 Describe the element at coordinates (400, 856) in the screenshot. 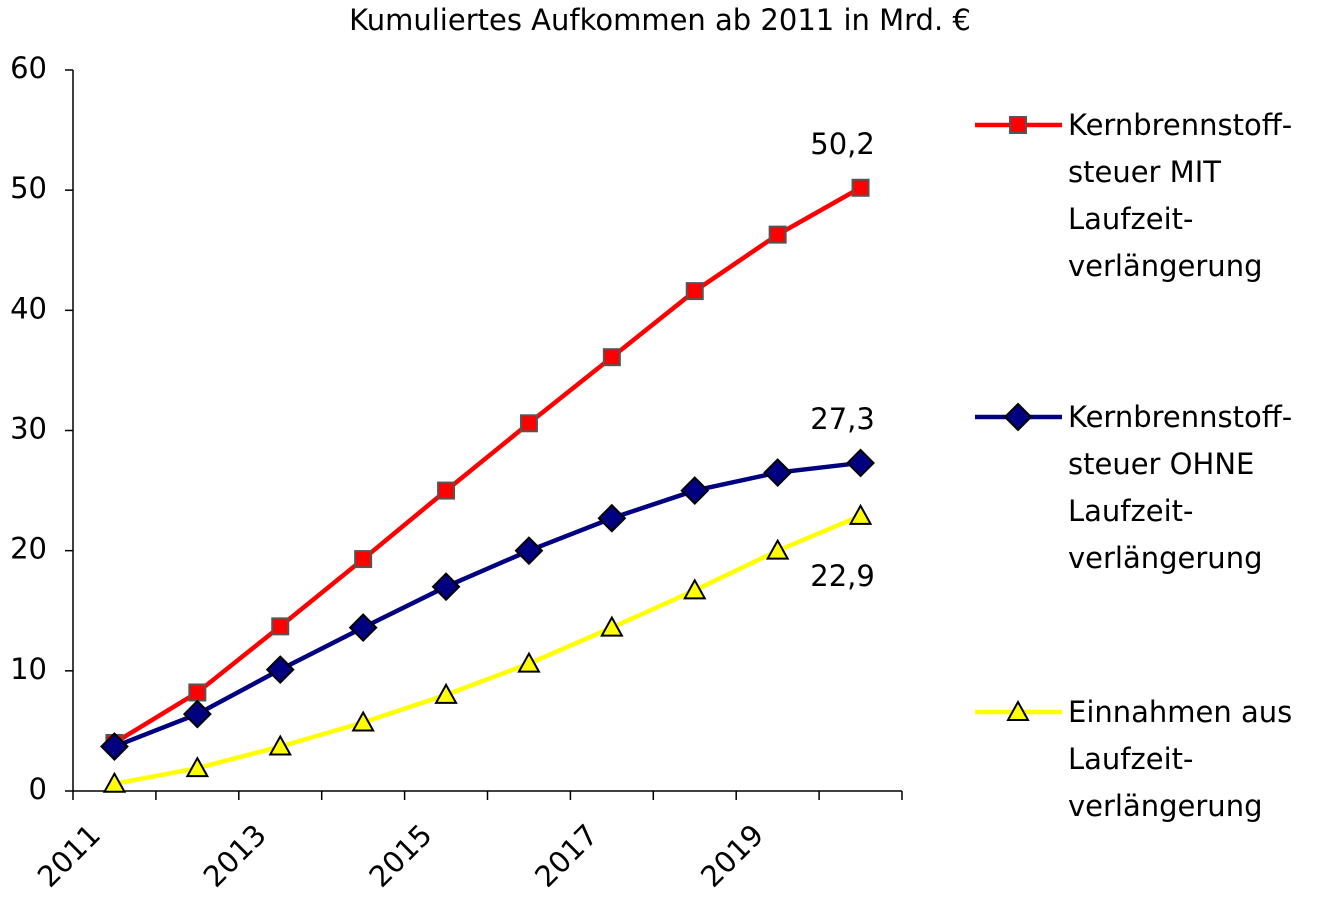

I see `x-tick-label: 2015` at that location.